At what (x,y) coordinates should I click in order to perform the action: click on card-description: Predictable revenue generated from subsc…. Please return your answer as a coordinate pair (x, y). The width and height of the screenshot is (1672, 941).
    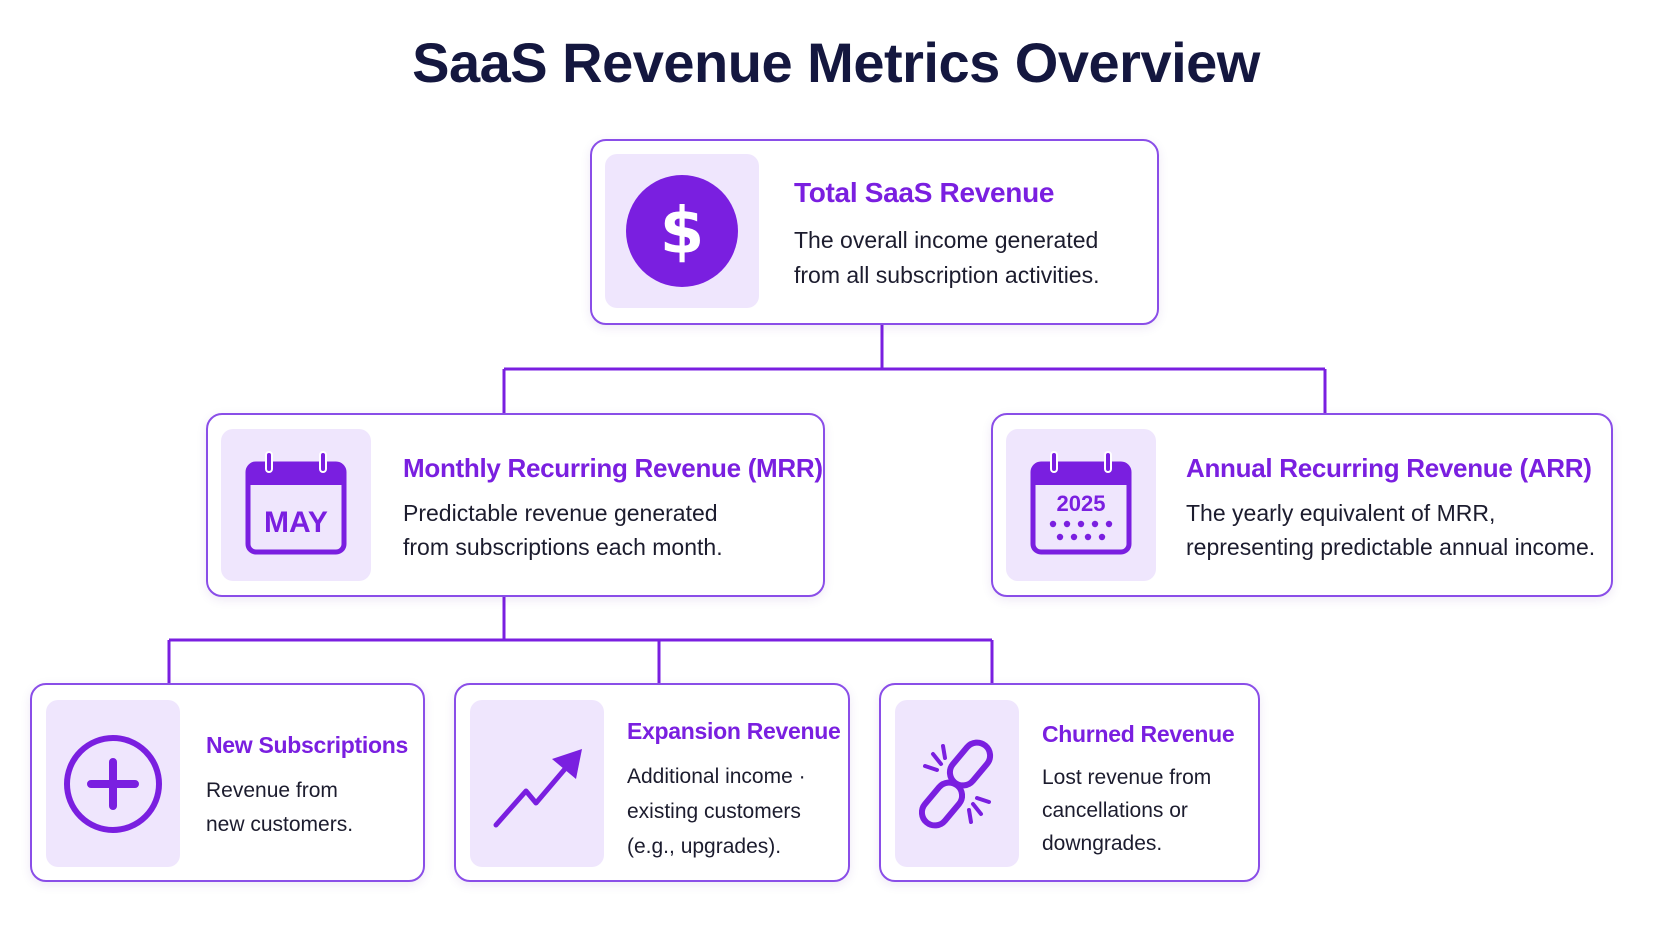
    Looking at the image, I should click on (563, 530).